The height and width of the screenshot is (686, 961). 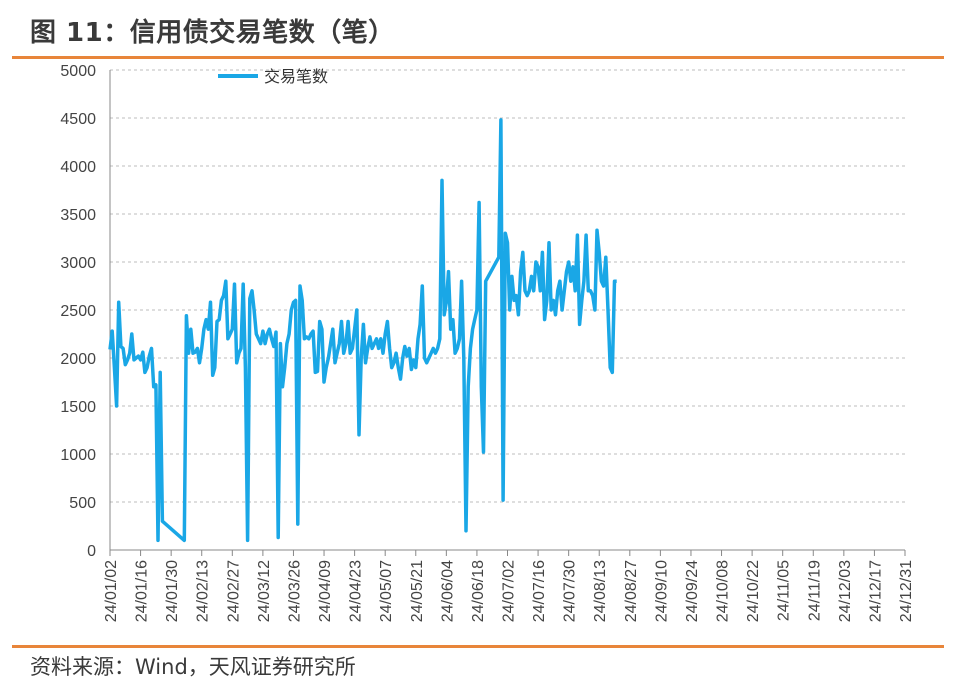 What do you see at coordinates (906, 591) in the screenshot?
I see `x-tick-label: 24/12/31` at bounding box center [906, 591].